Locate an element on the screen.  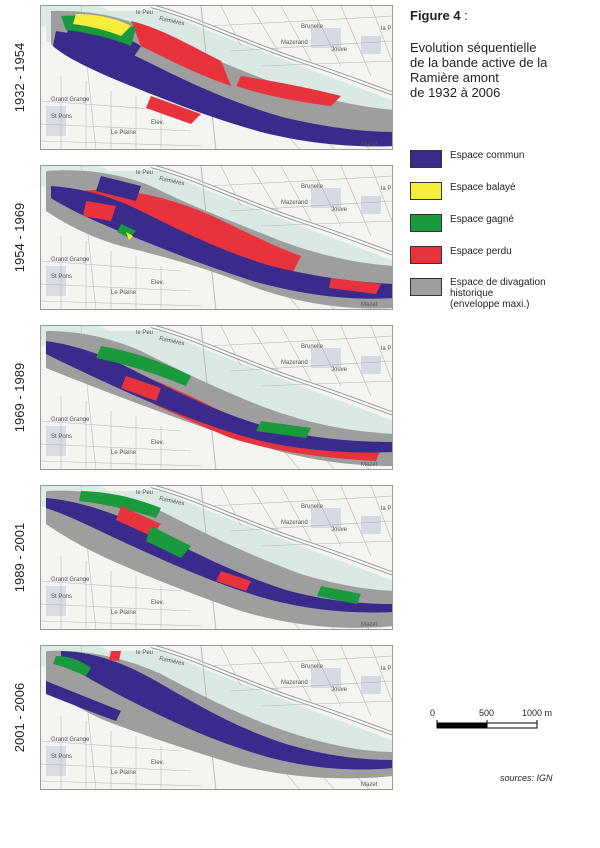
legend-item-espace-commun: Espace commun is located at coordinates (467, 159).